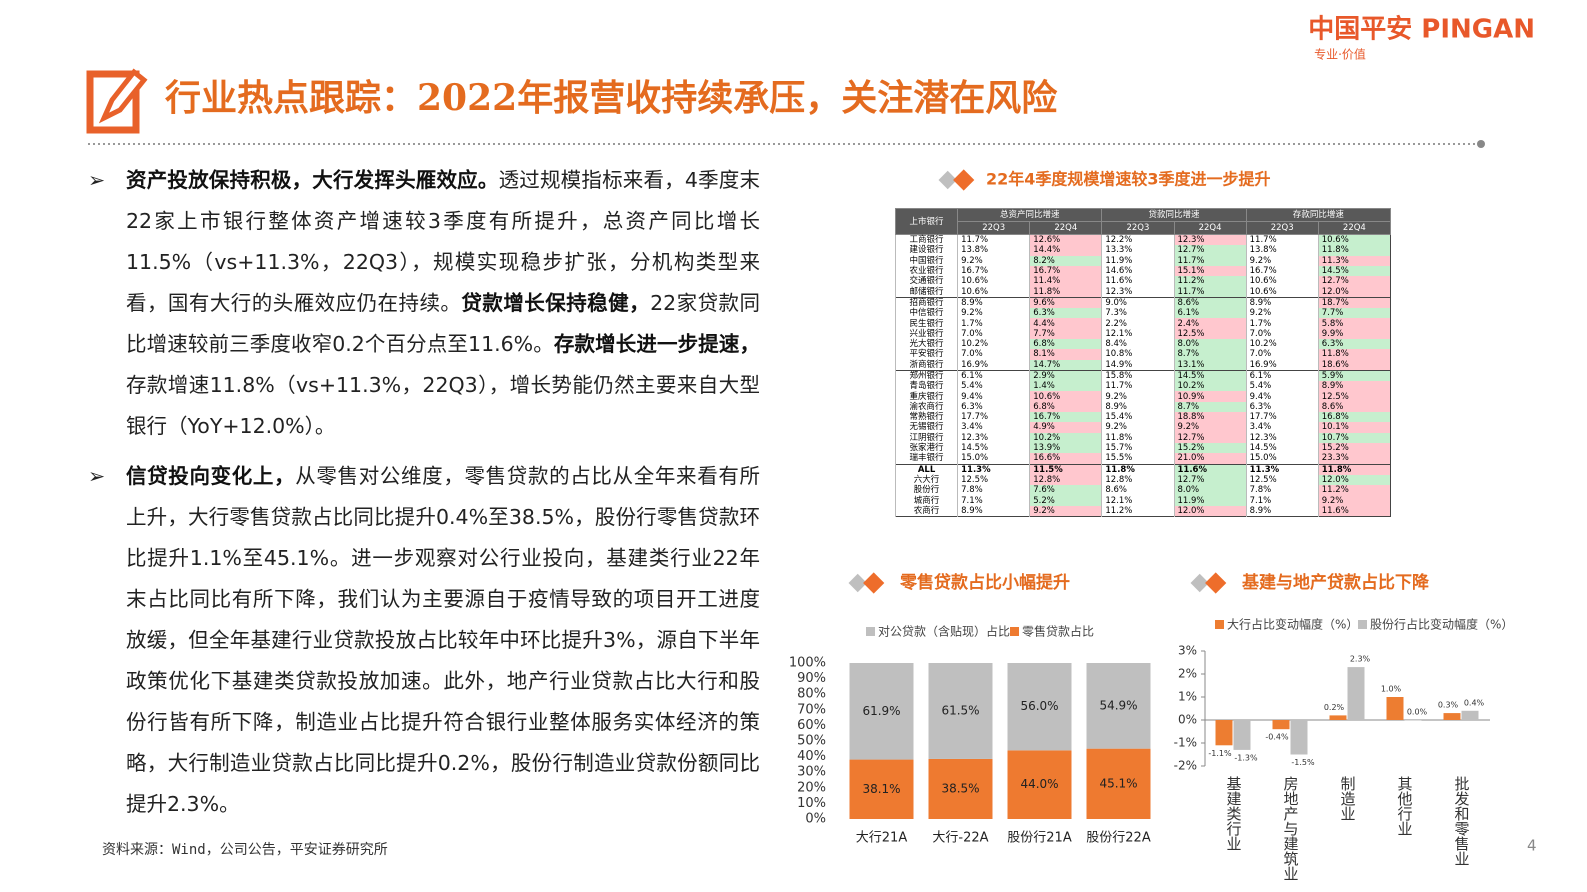  What do you see at coordinates (1118, 838) in the screenshot?
I see `x-tick-label: 股份行22A` at bounding box center [1118, 838].